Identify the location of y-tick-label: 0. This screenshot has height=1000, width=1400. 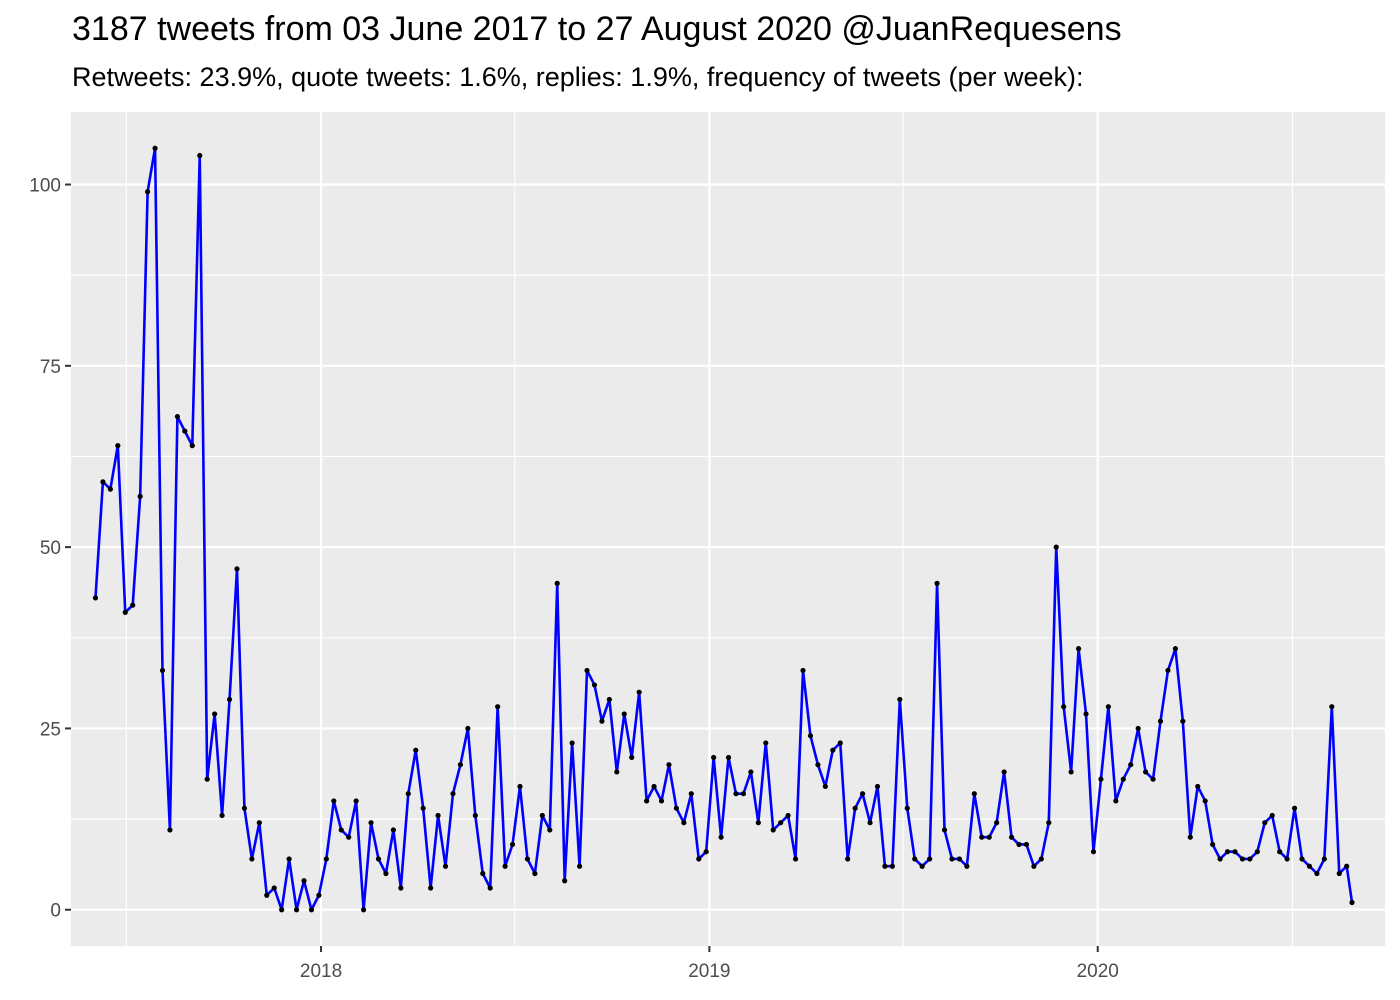
(55, 911).